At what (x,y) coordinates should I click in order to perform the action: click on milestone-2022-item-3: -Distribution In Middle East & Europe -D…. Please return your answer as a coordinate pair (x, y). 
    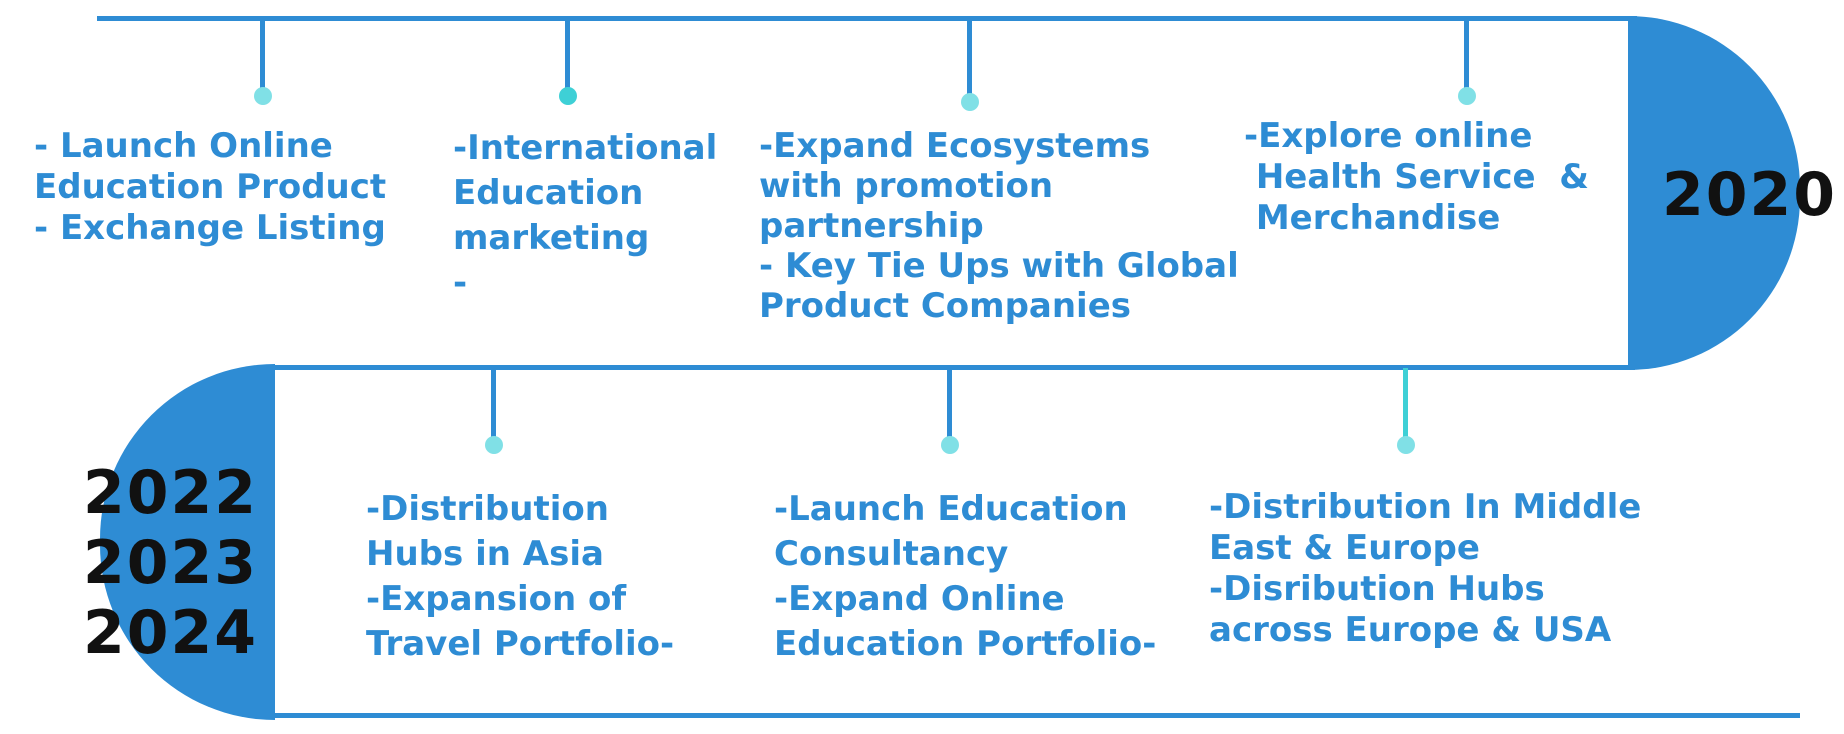
    Looking at the image, I should click on (1425, 568).